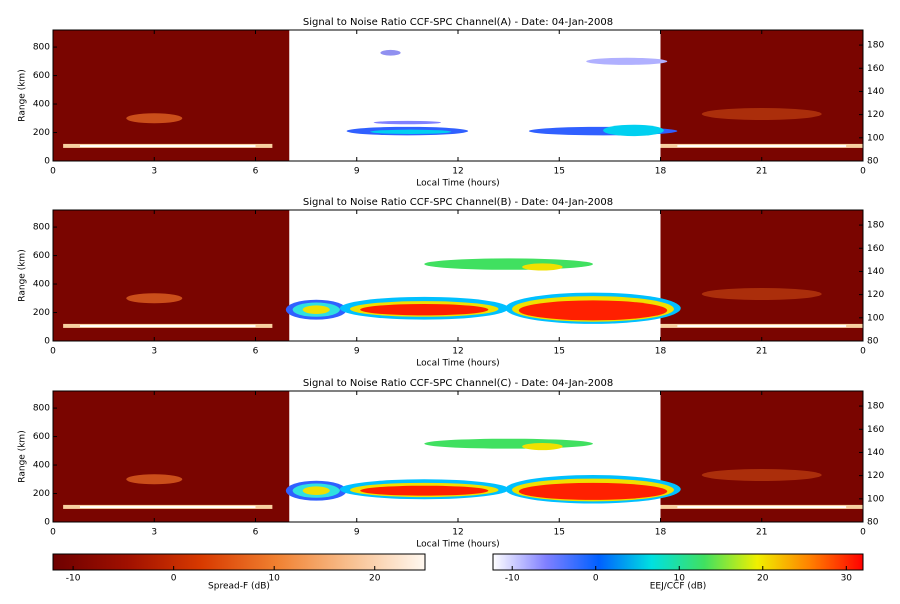 The image size is (900, 604). I want to click on colorbar-tick-label: 30, so click(847, 579).